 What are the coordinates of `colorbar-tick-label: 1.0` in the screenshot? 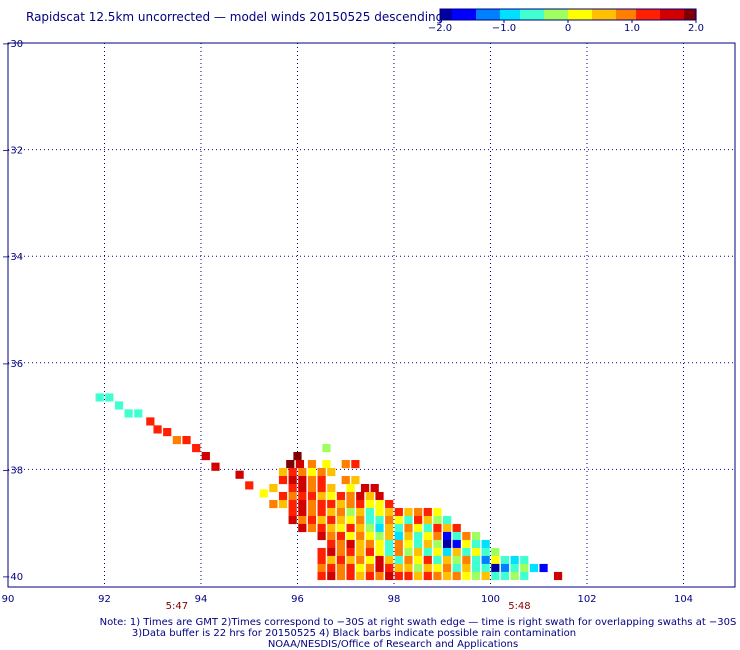 It's located at (632, 28).